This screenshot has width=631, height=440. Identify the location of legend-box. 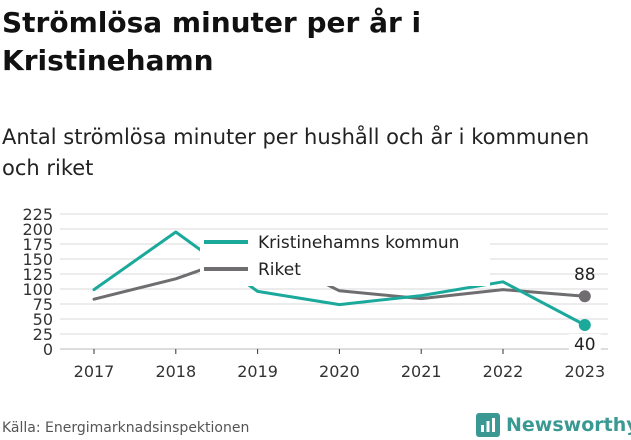
(345, 258).